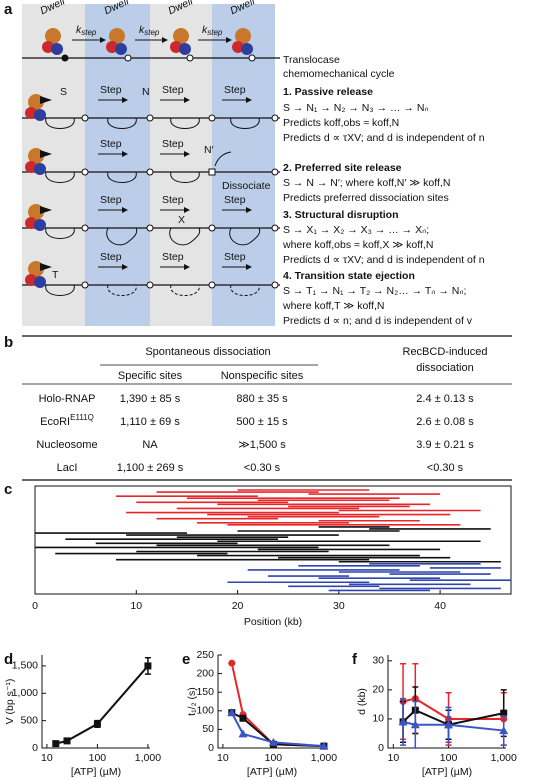 This screenshot has height=779, width=533. What do you see at coordinates (55, 275) in the screenshot?
I see `label: T` at bounding box center [55, 275].